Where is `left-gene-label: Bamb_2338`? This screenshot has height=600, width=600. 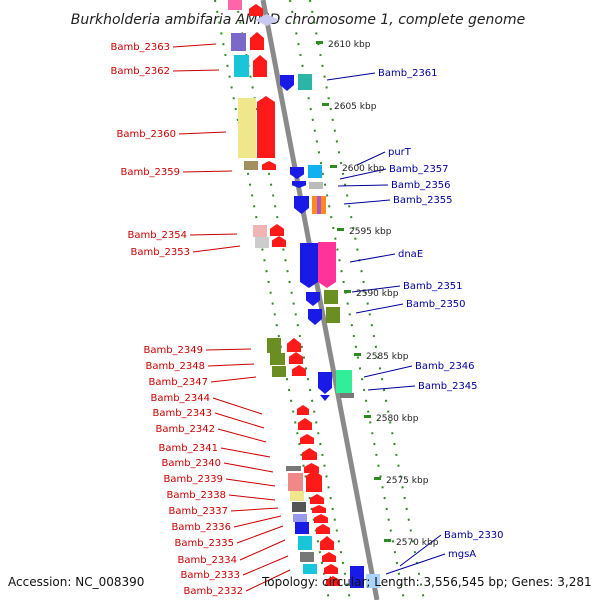
left-gene-label: Bamb_2338 is located at coordinates (196, 495).